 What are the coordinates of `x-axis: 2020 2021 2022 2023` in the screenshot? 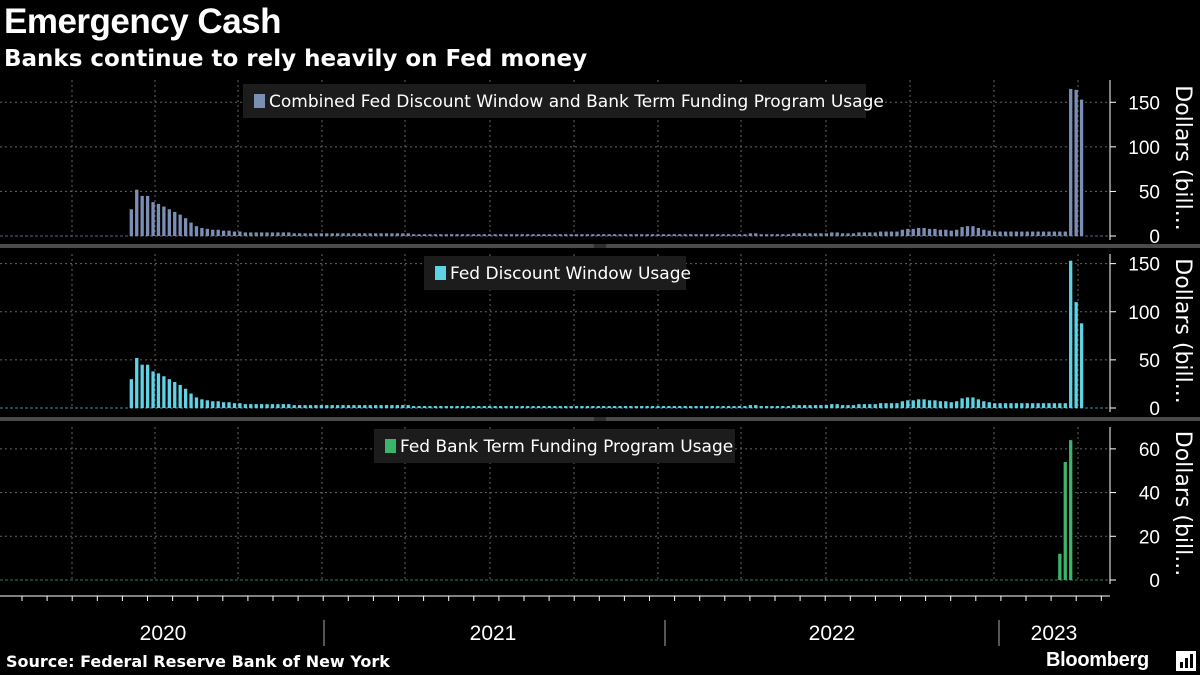 It's located at (555, 620).